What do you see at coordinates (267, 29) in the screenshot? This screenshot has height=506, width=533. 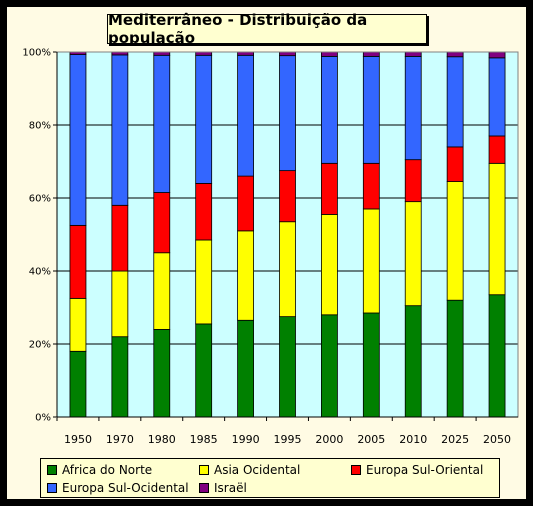 I see `chart-title: Mediterrâneo - Distribuição da população` at bounding box center [267, 29].